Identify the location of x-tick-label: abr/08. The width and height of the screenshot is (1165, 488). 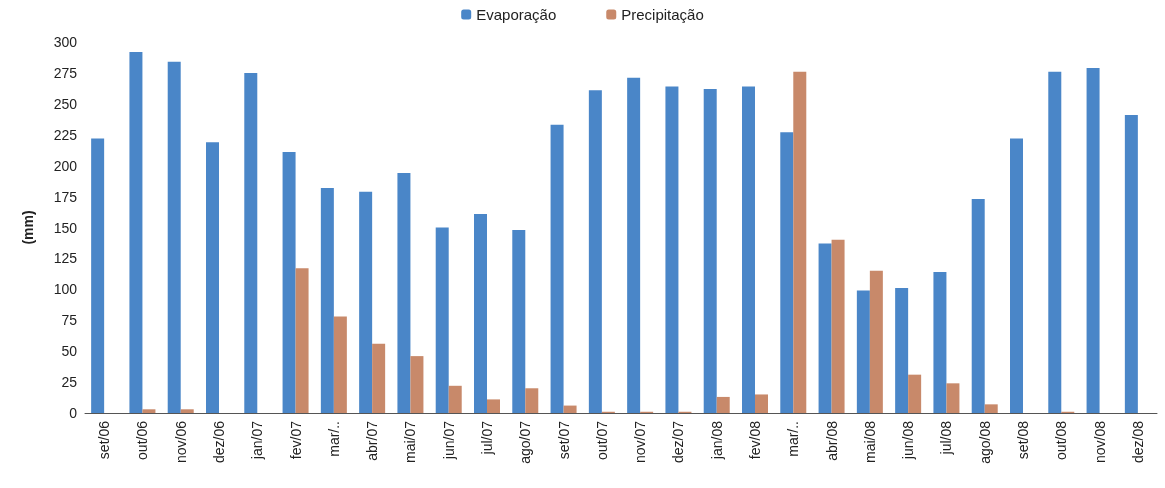
(831, 440).